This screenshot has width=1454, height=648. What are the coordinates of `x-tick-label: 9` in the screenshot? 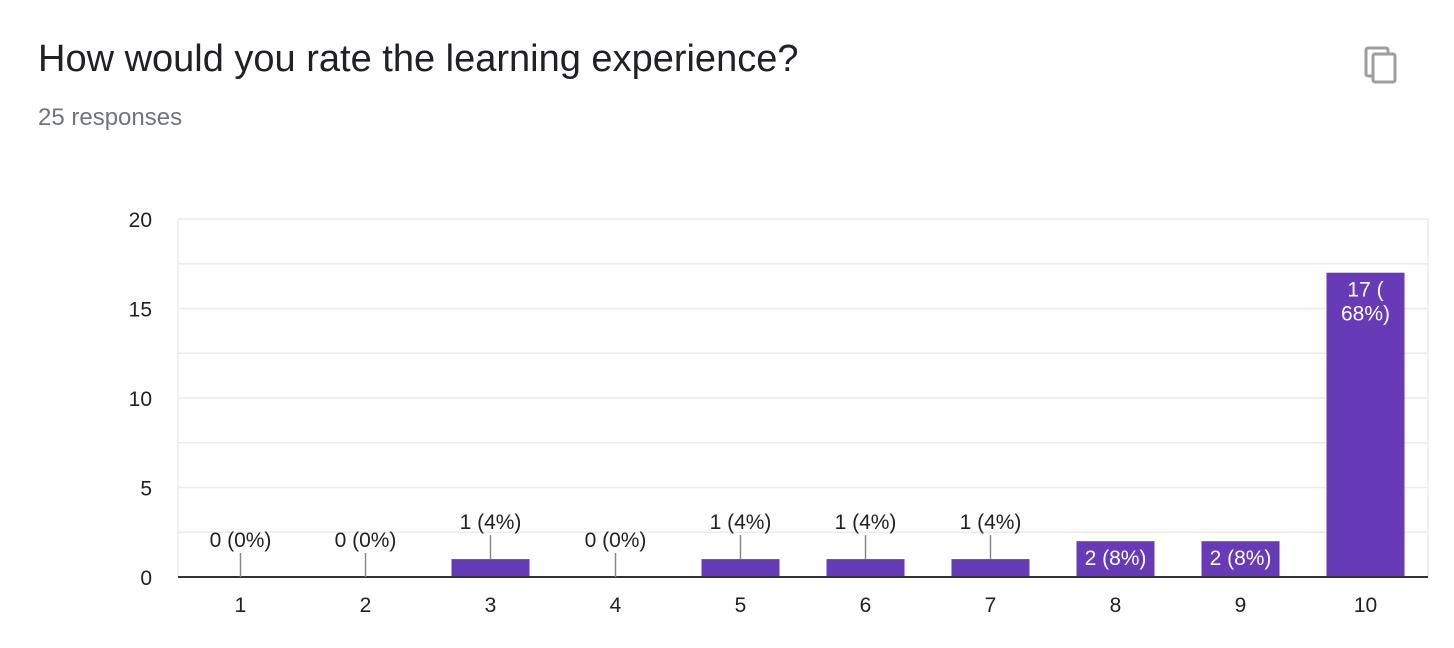 It's located at (1241, 605).